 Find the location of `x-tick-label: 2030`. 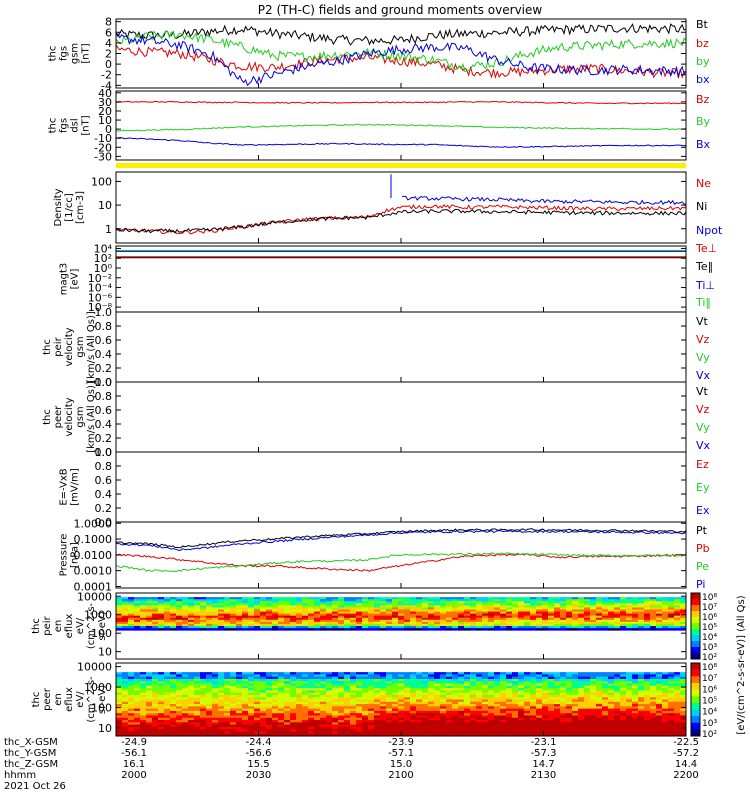

x-tick-label: 2030 is located at coordinates (258, 775).